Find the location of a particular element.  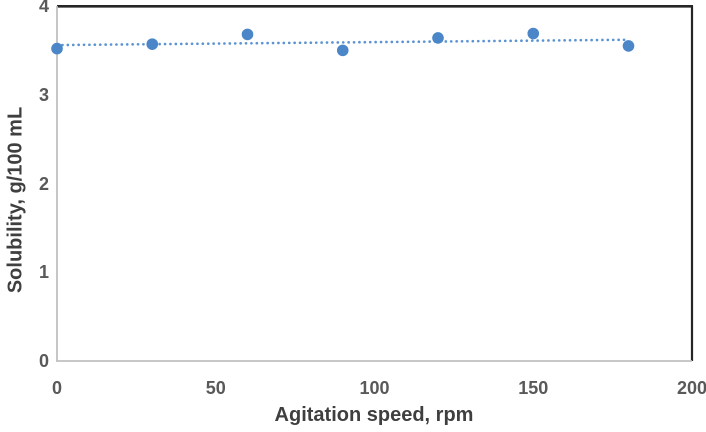

x-axis-title: Agitation speed, rpm is located at coordinates (374, 415).